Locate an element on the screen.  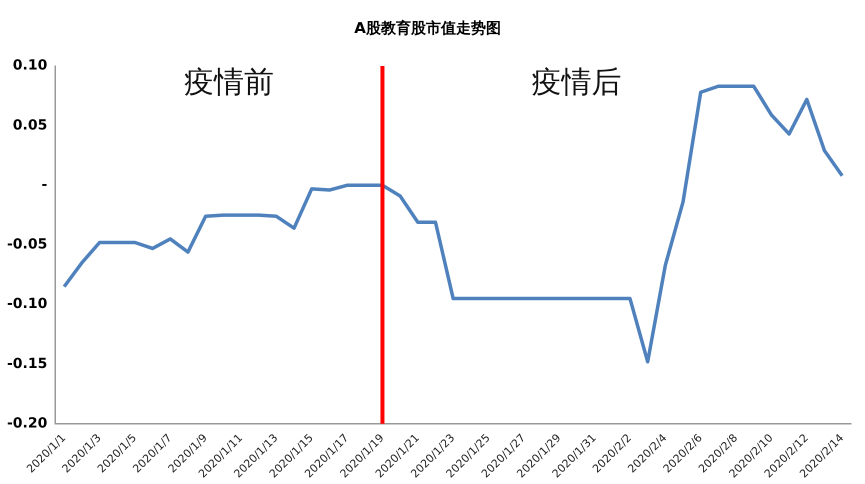
y-tick-label: 0.10 is located at coordinates (30, 66).